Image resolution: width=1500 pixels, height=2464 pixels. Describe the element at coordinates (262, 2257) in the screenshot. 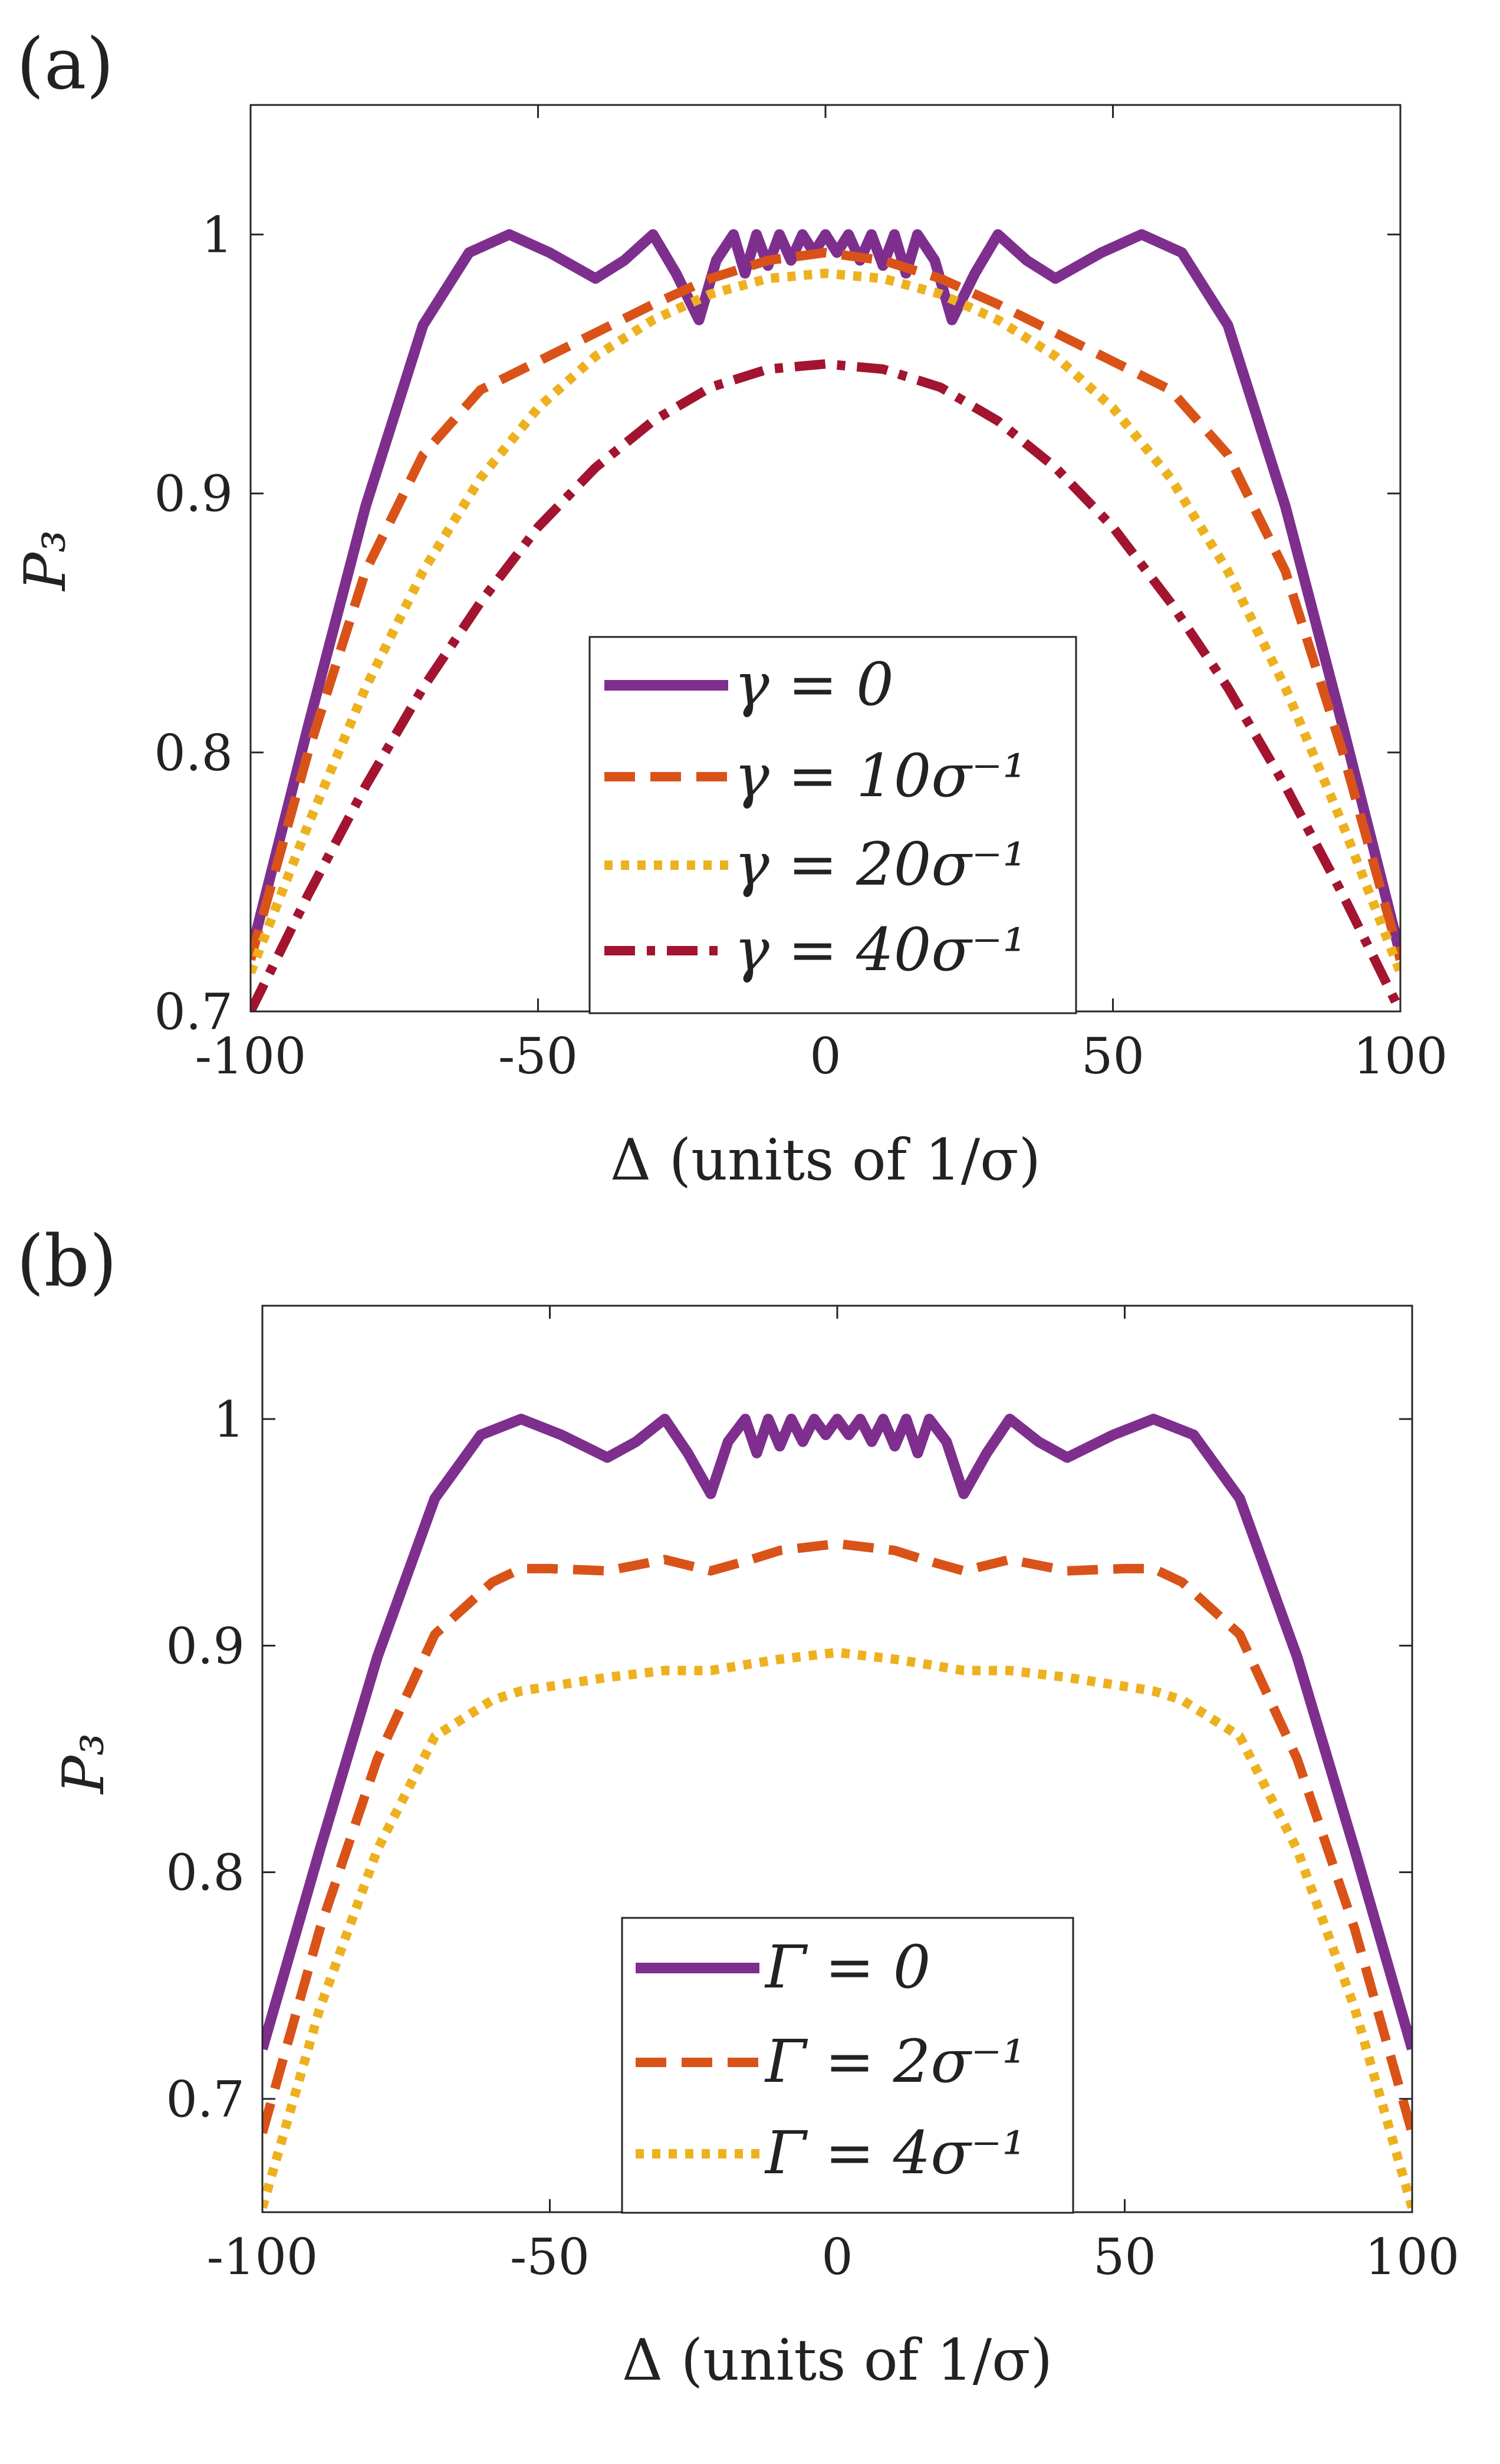

I see `panel-b-x-tick-label: -100` at that location.